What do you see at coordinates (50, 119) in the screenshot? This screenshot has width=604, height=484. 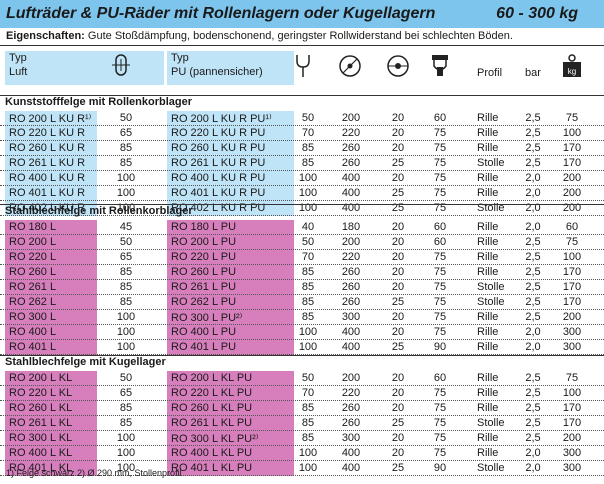 I see `table-cell: RO 200 L KU R¹⁾` at bounding box center [50, 119].